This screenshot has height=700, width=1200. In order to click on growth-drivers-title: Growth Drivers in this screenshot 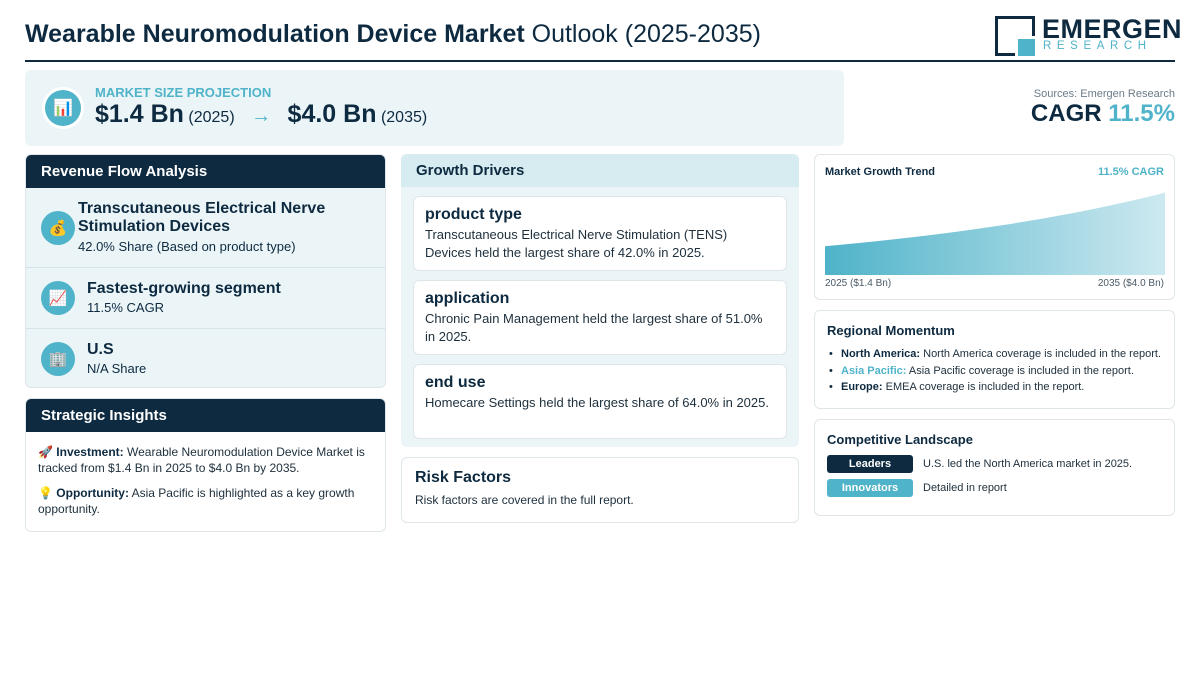, I will do `click(600, 170)`.